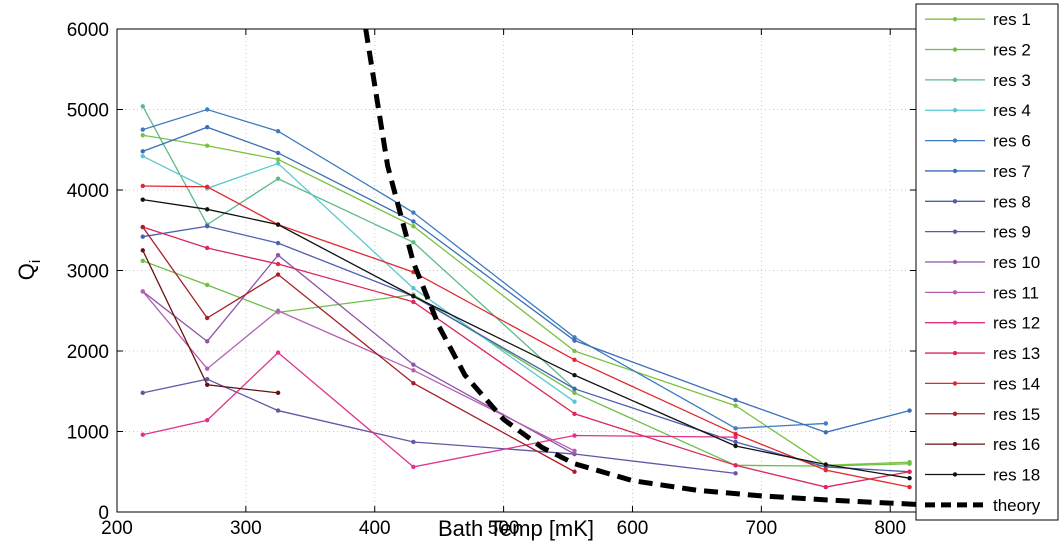 This screenshot has width=1060, height=541. What do you see at coordinates (88, 191) in the screenshot?
I see `y-tick-label: 4000` at bounding box center [88, 191].